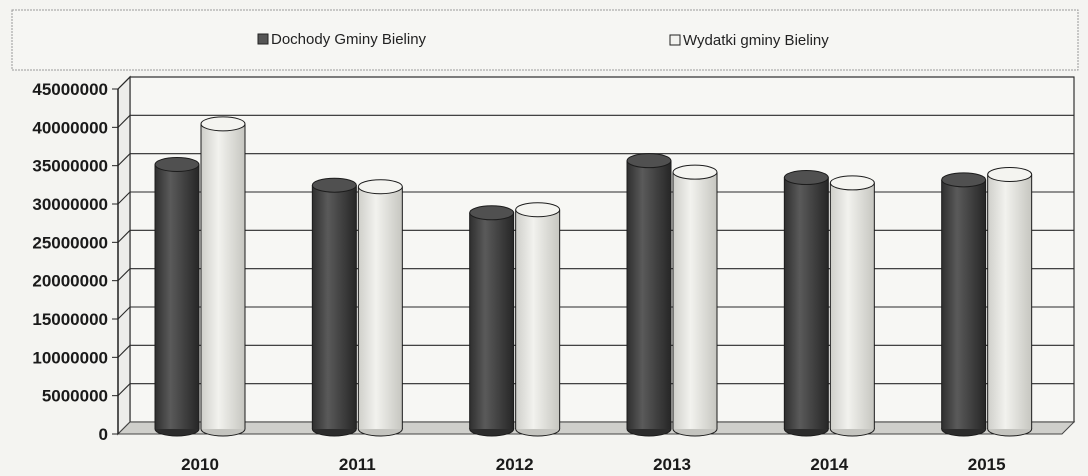 This screenshot has height=476, width=1088. I want to click on y-tick-label: 40000000, so click(70, 127).